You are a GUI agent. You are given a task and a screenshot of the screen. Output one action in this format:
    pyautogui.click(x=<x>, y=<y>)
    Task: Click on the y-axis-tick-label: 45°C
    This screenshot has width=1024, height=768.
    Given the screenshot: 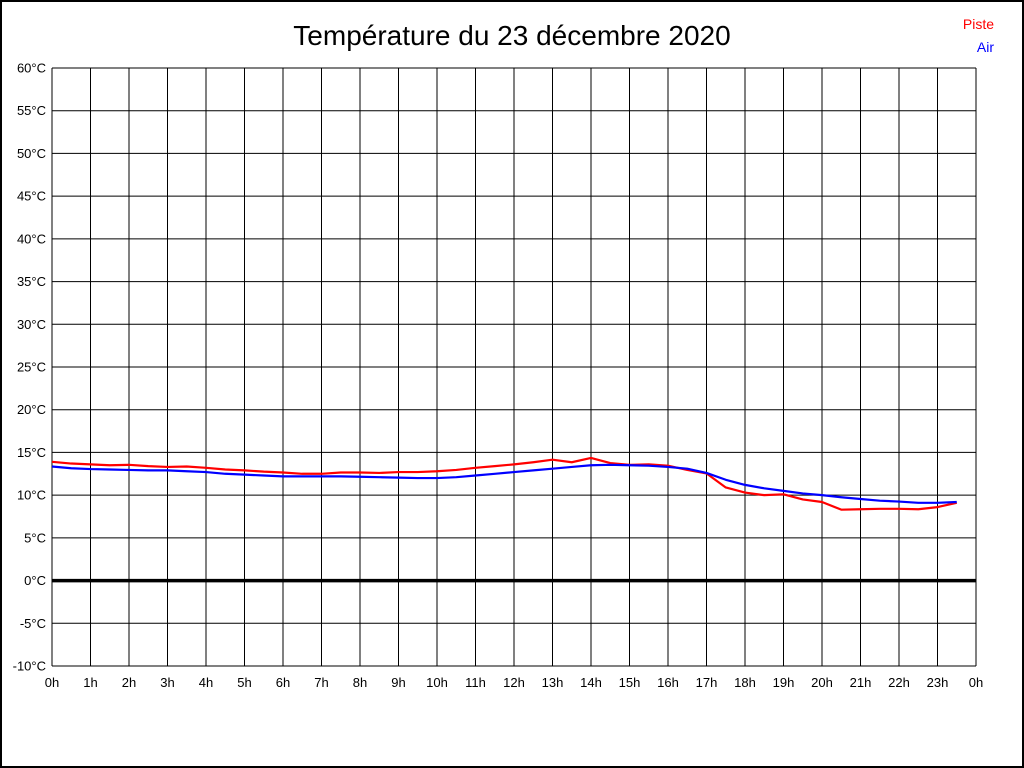 What is the action you would take?
    pyautogui.click(x=31, y=196)
    